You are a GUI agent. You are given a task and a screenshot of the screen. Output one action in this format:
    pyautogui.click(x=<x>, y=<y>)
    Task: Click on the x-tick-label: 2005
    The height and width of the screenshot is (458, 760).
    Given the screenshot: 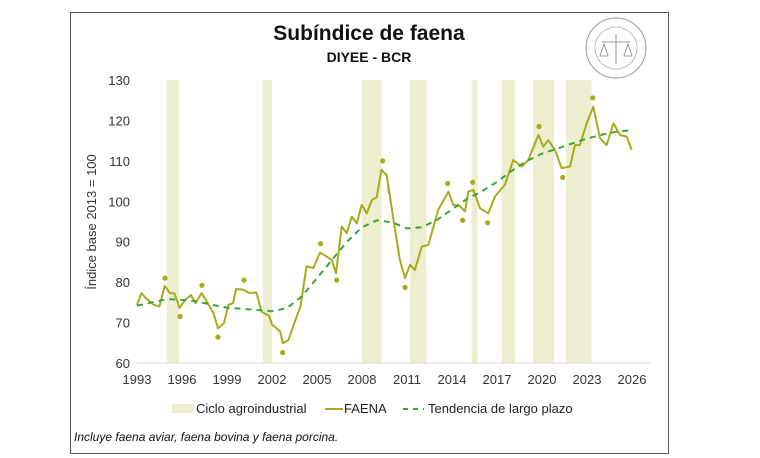 What is the action you would take?
    pyautogui.click(x=317, y=379)
    